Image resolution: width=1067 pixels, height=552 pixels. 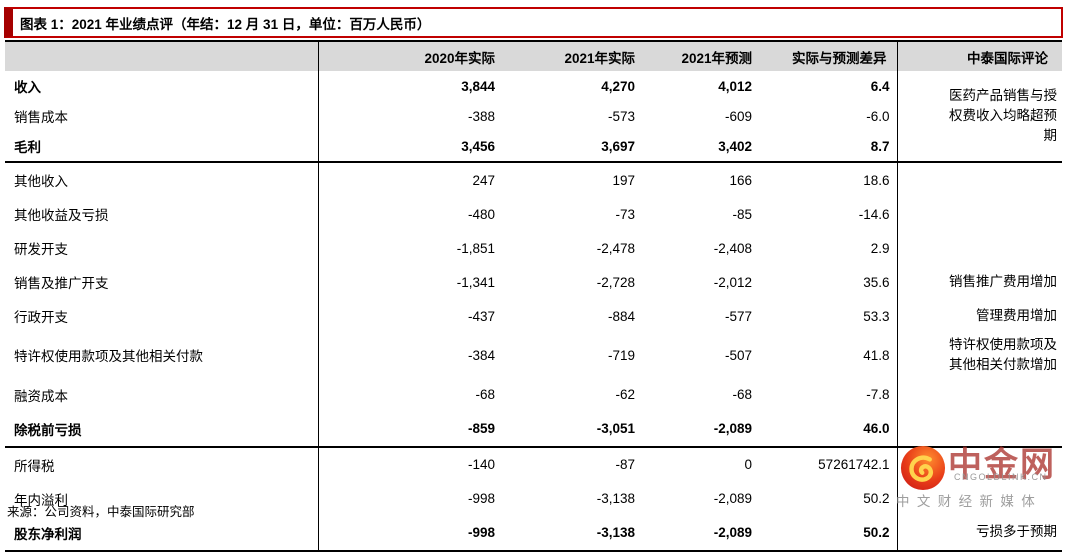 What do you see at coordinates (162, 116) in the screenshot?
I see `row-label: 销售成本` at bounding box center [162, 116].